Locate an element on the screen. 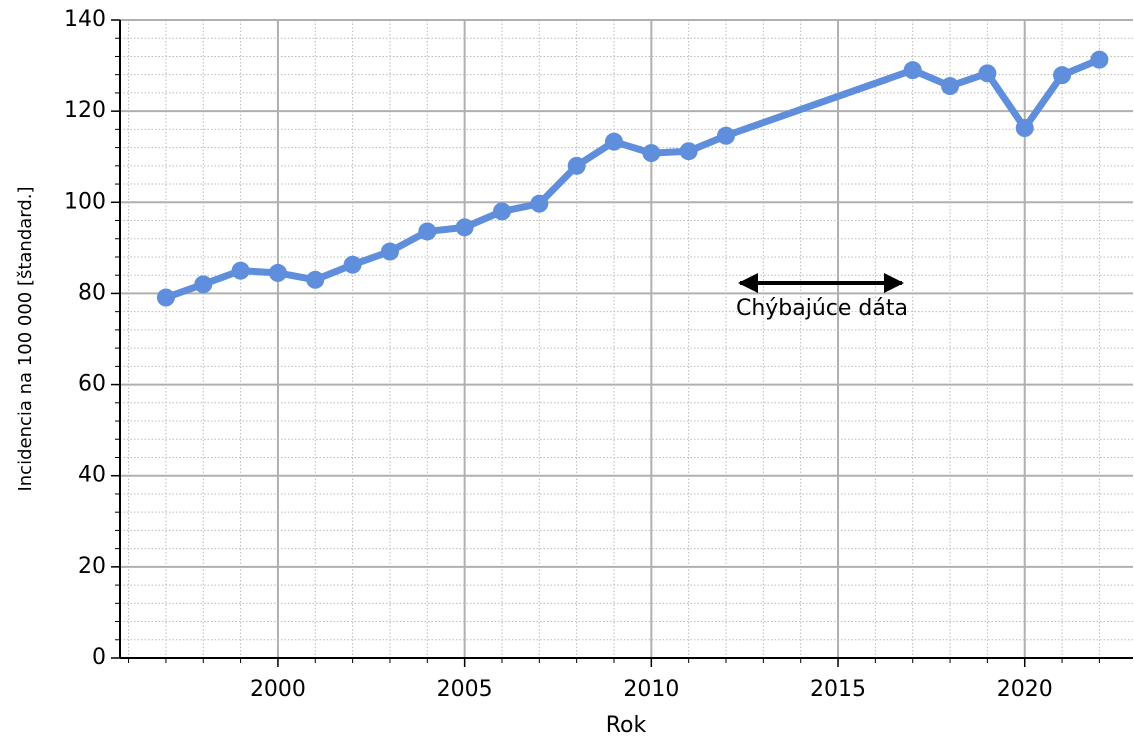 This screenshot has width=1134, height=738. x-tick-label: 2020 is located at coordinates (1025, 689).